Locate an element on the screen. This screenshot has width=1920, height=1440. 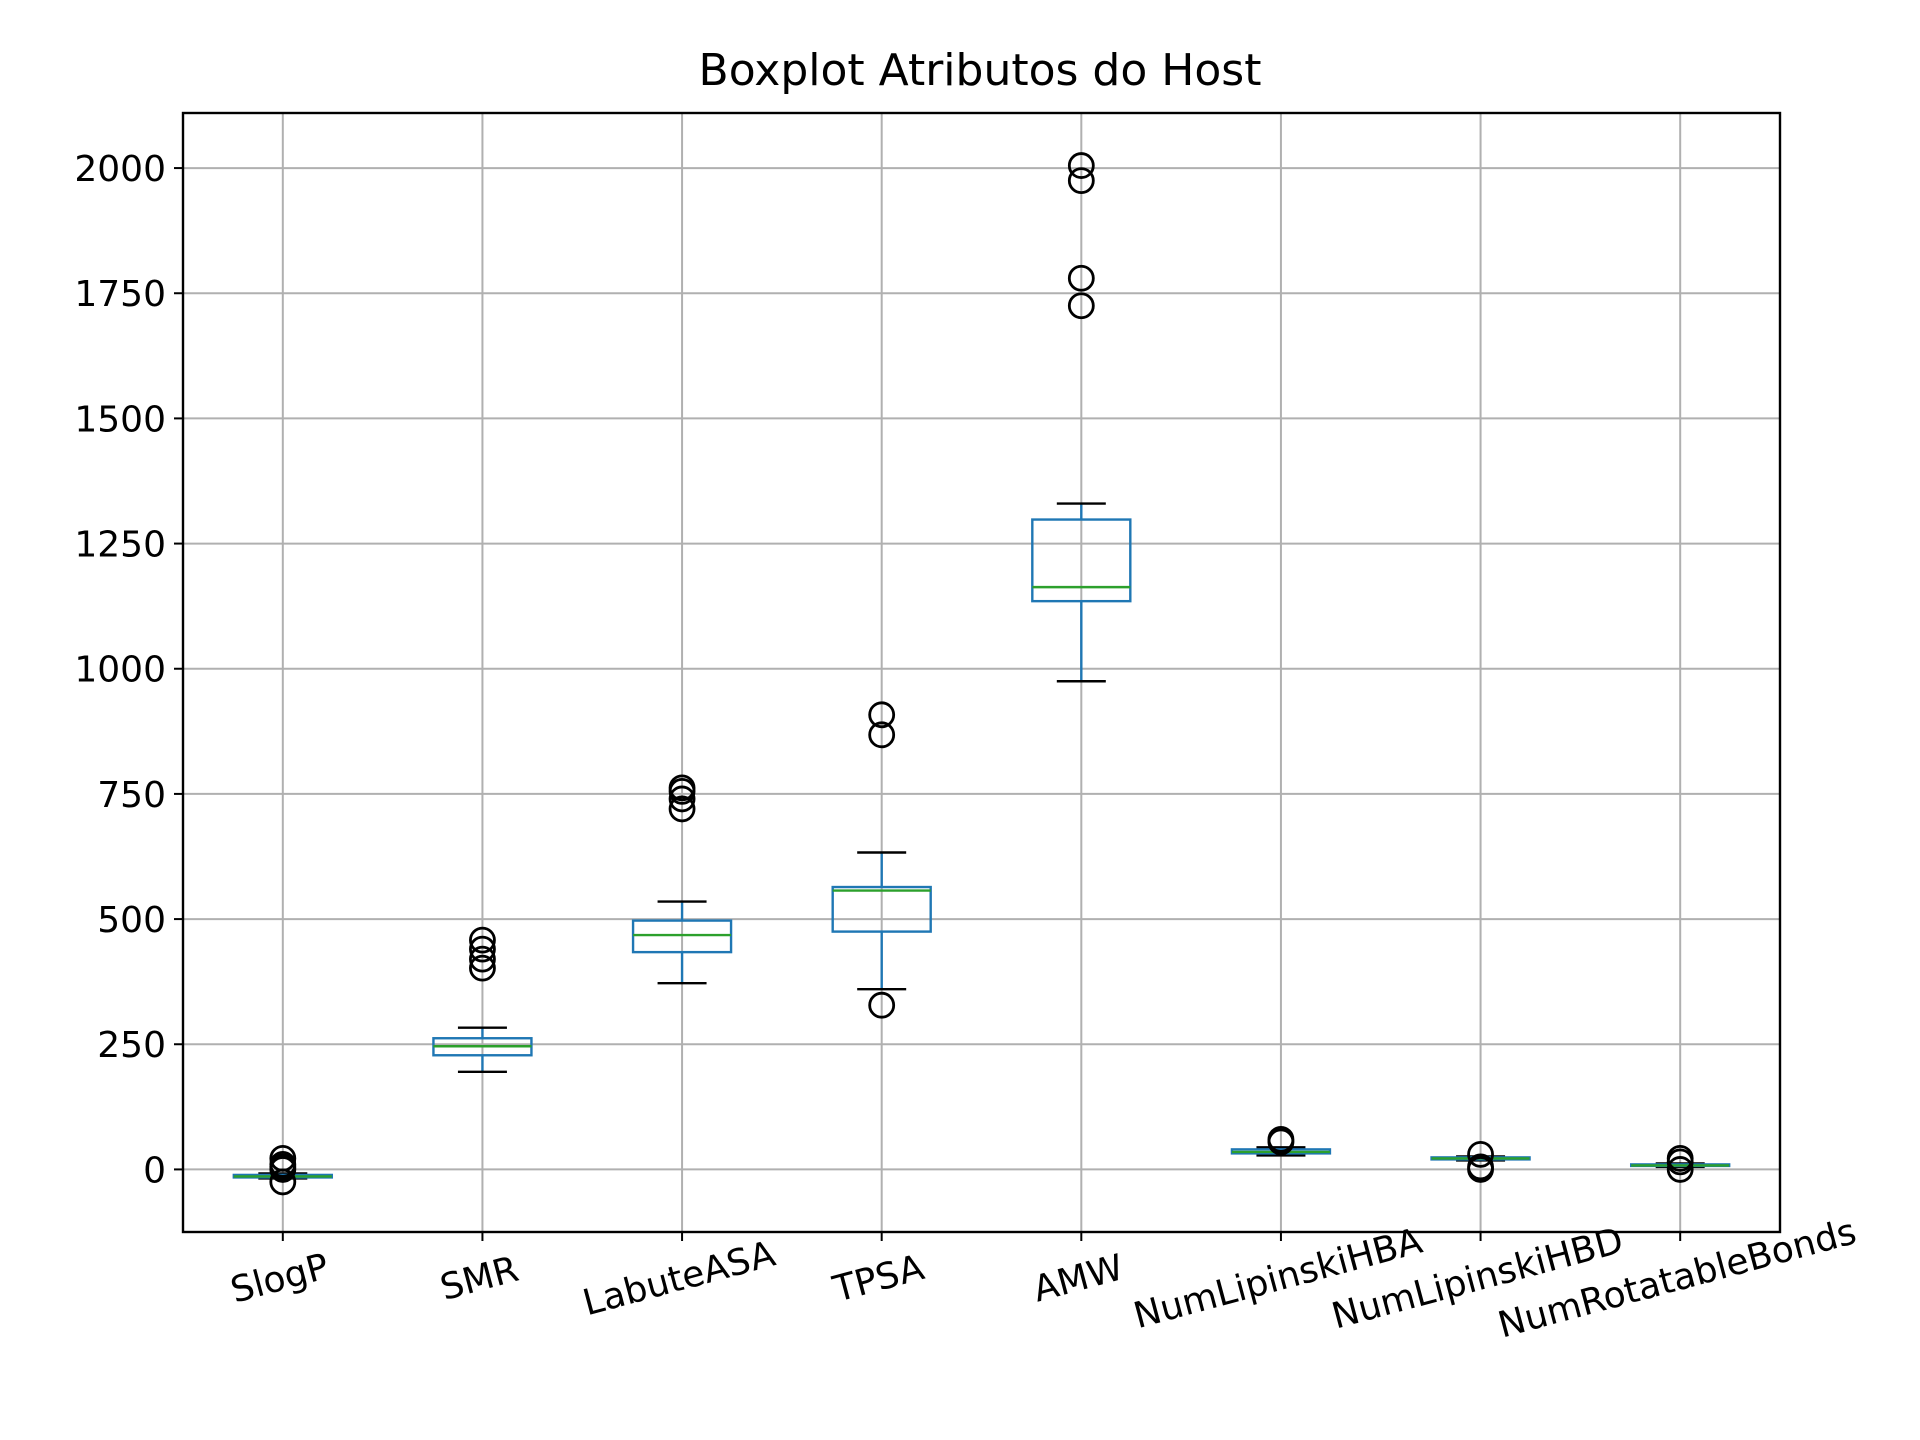
box-group-NumRotatableBonds is located at coordinates (1680, 1164).